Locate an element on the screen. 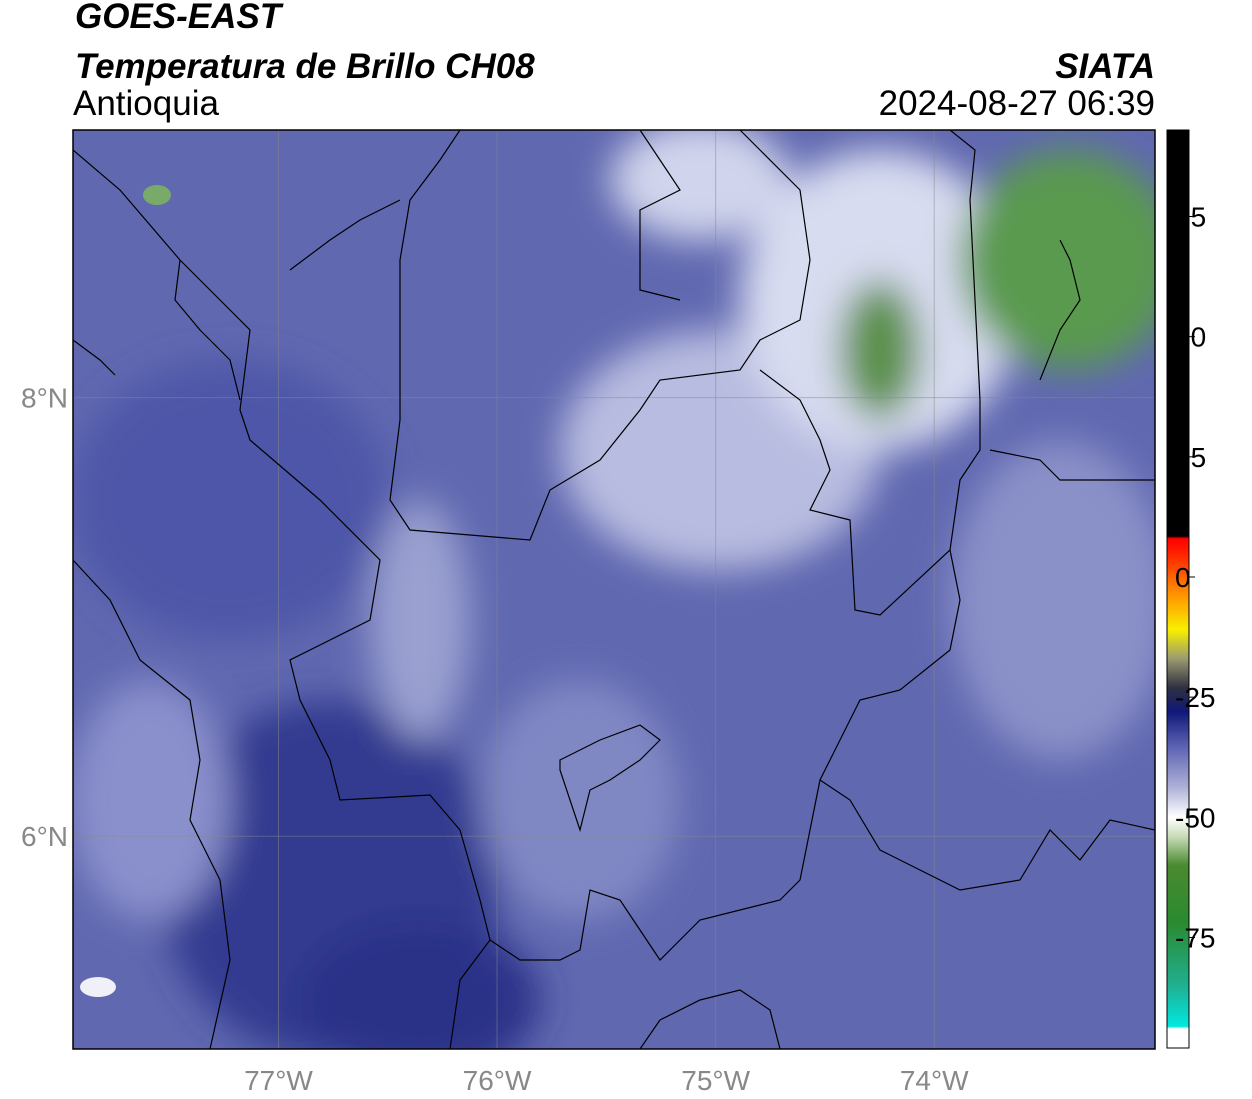 The width and height of the screenshot is (1252, 1099). colorbar-tick-label: -75 is located at coordinates (1195, 937).